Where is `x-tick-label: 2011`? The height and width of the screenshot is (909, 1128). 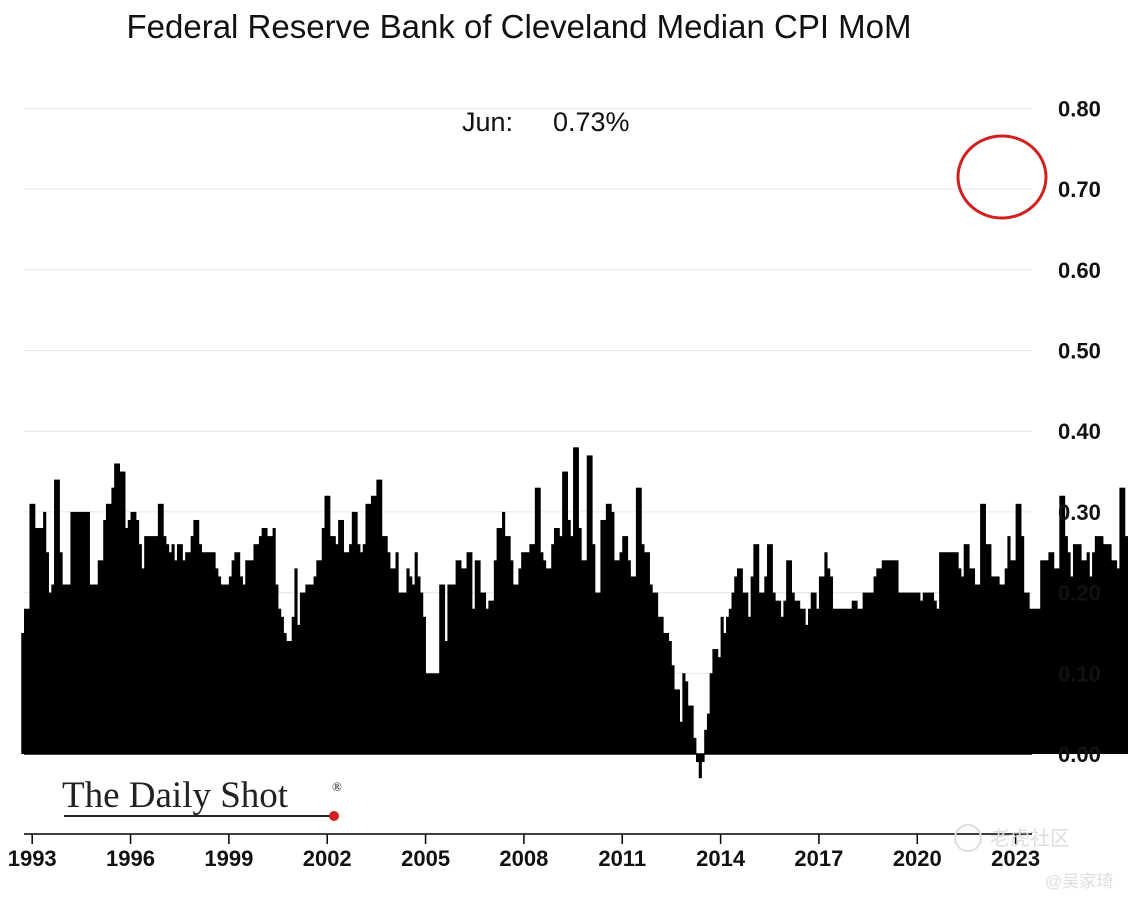 x-tick-label: 2011 is located at coordinates (622, 858).